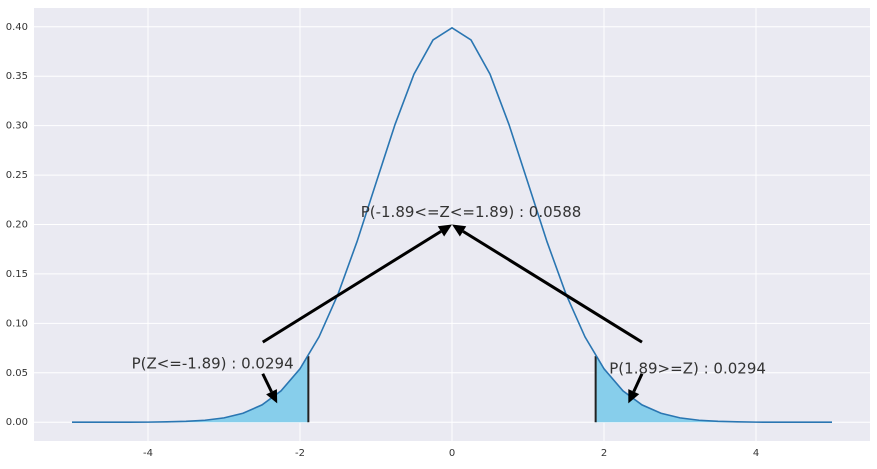 The width and height of the screenshot is (877, 469). I want to click on x-tick-label: 2, so click(604, 453).